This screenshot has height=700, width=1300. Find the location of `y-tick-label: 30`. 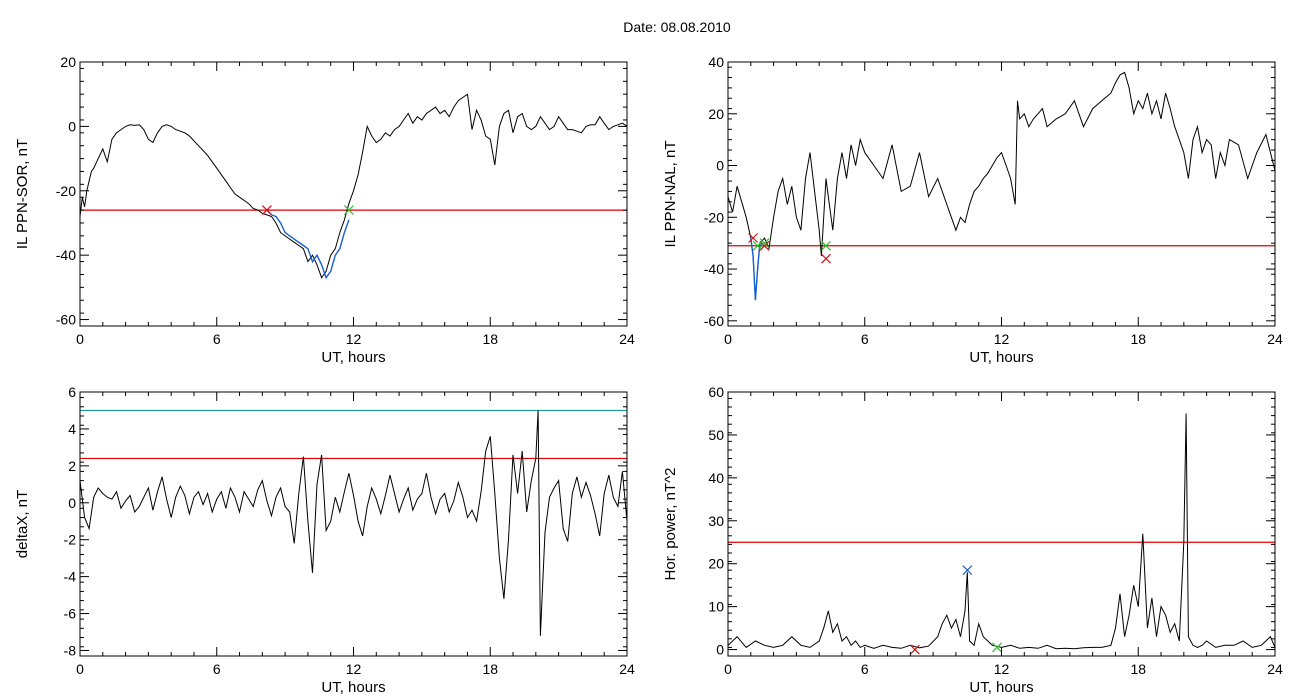

y-tick-label: 30 is located at coordinates (716, 521).